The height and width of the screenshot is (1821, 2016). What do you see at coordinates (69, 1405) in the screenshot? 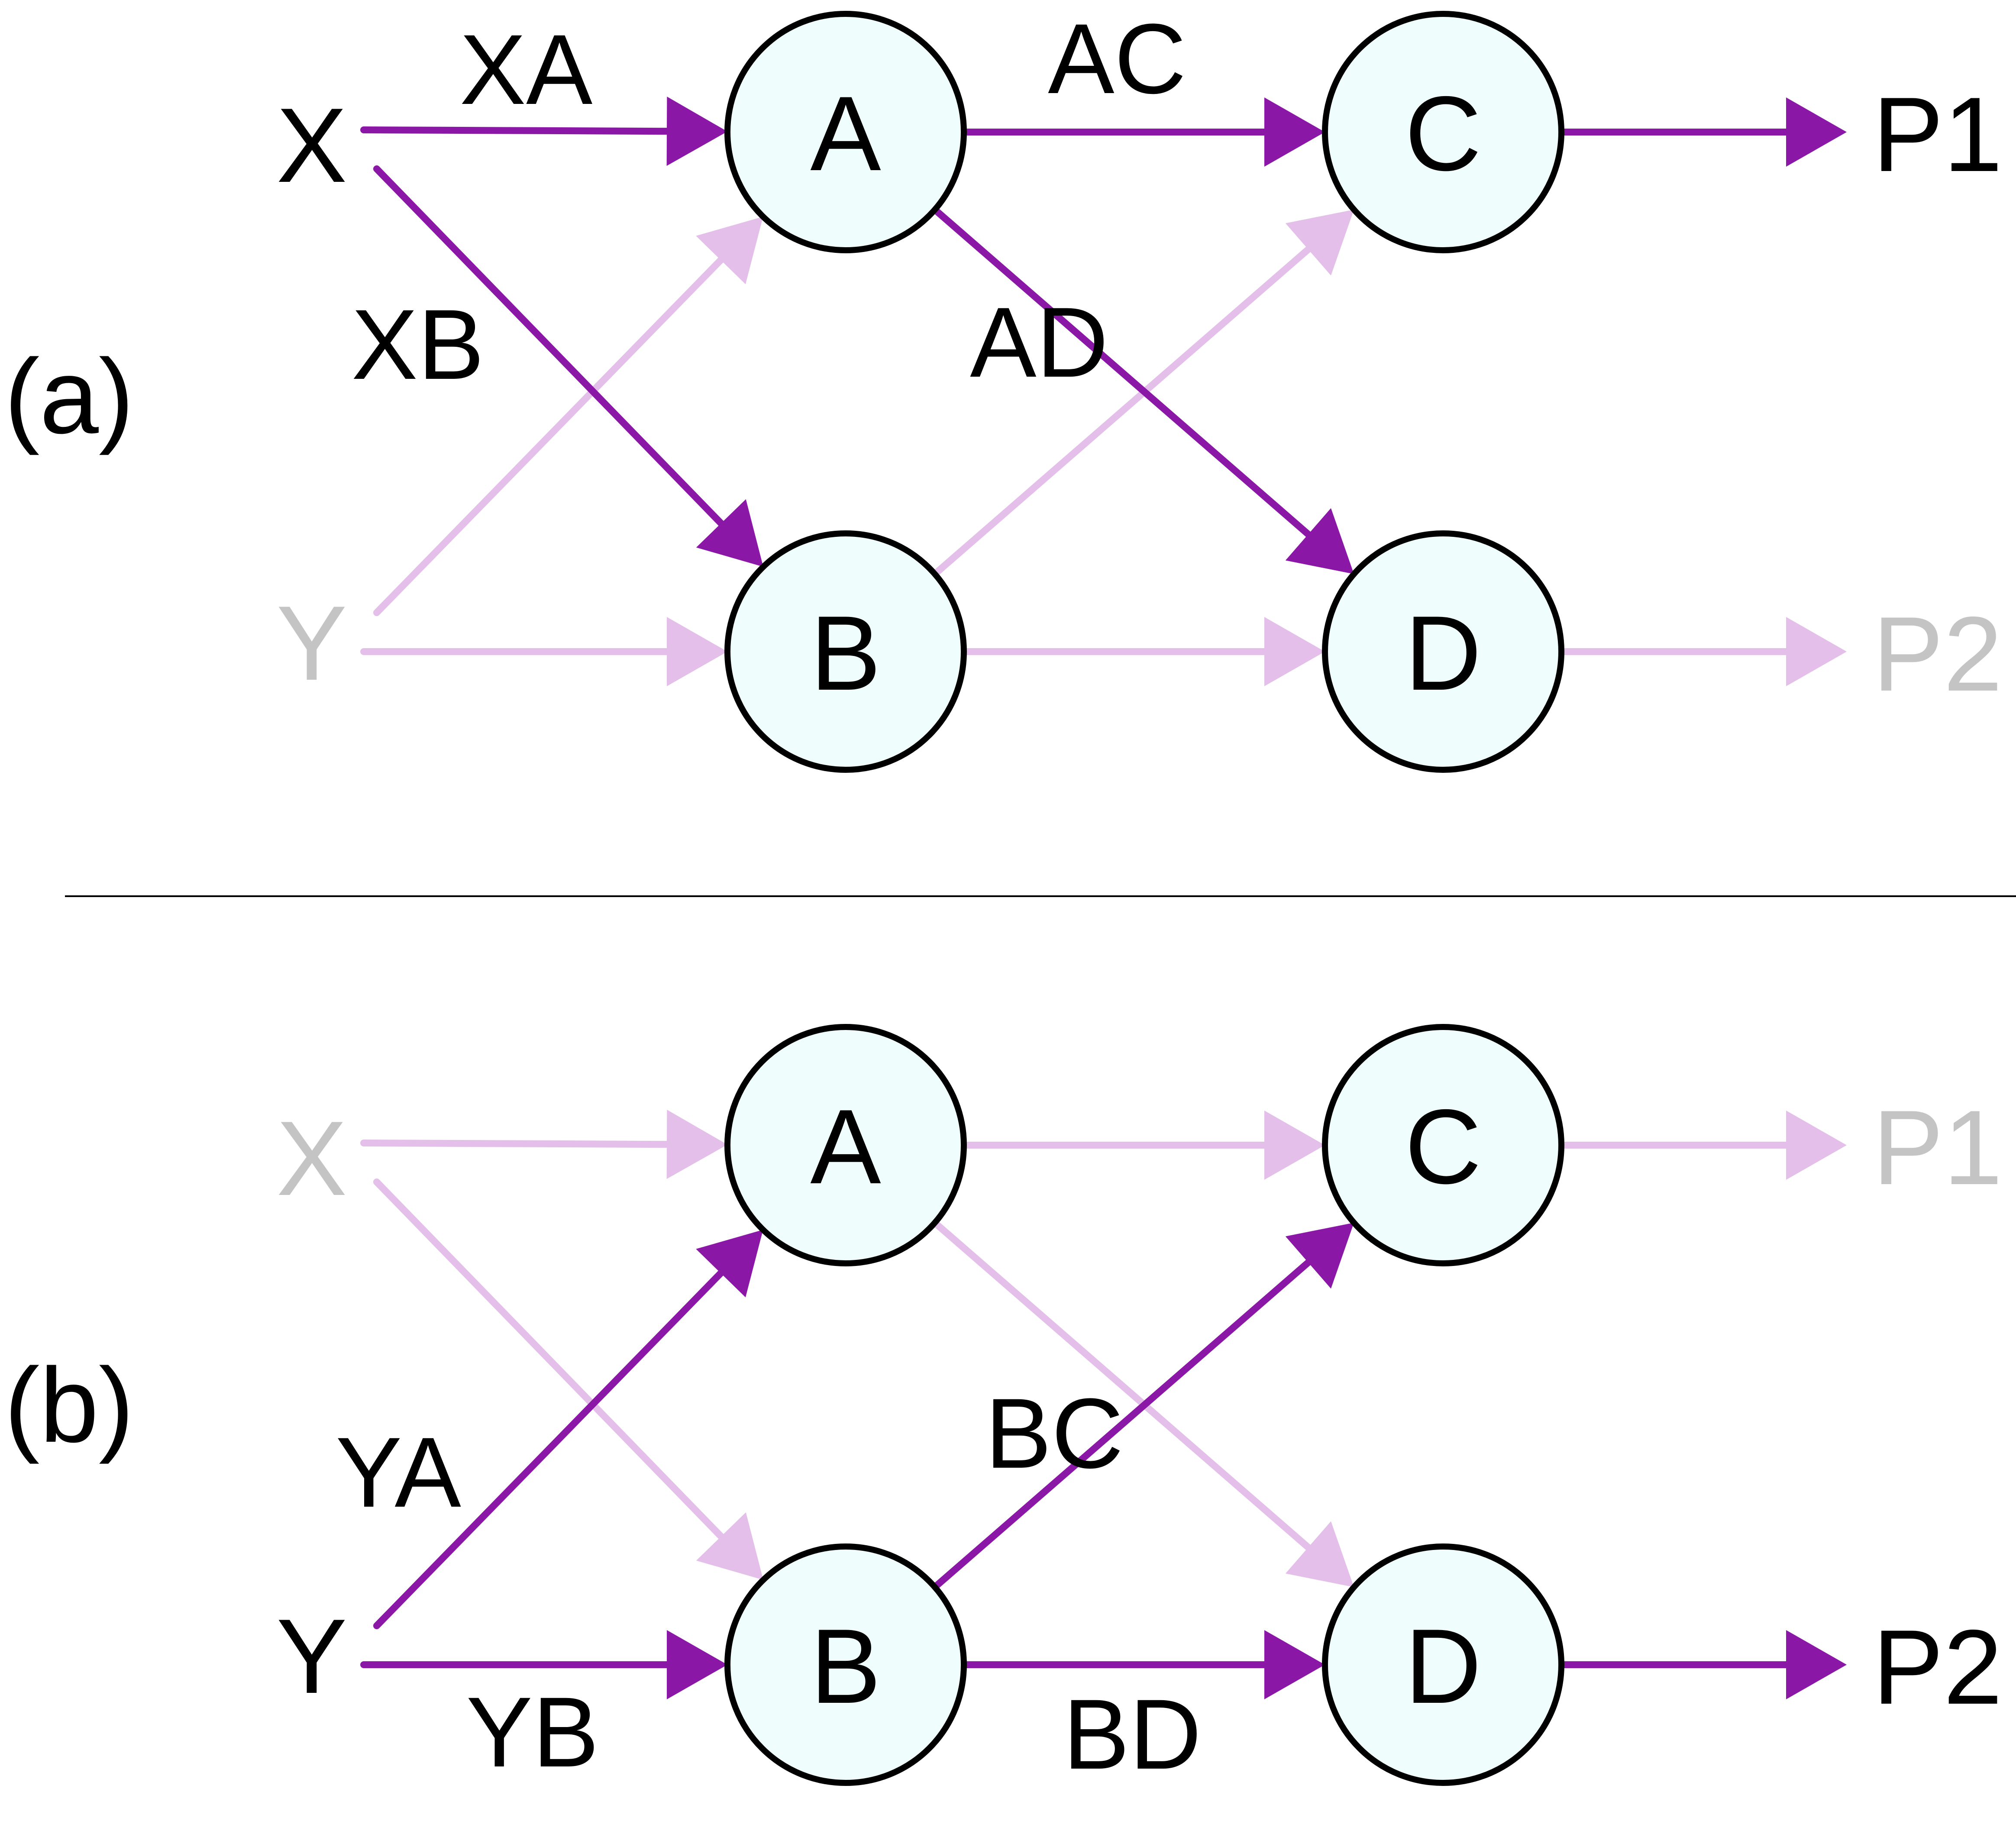
I see `panel-tag: (b)` at bounding box center [69, 1405].